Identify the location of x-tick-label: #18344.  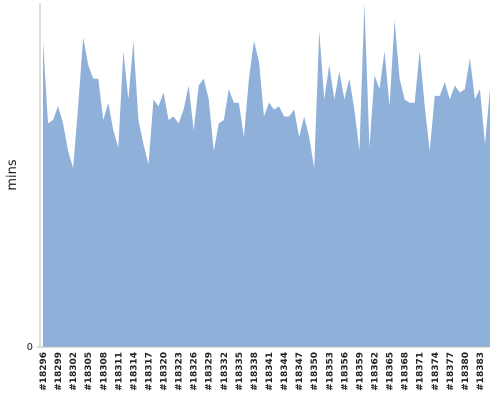
(285, 371).